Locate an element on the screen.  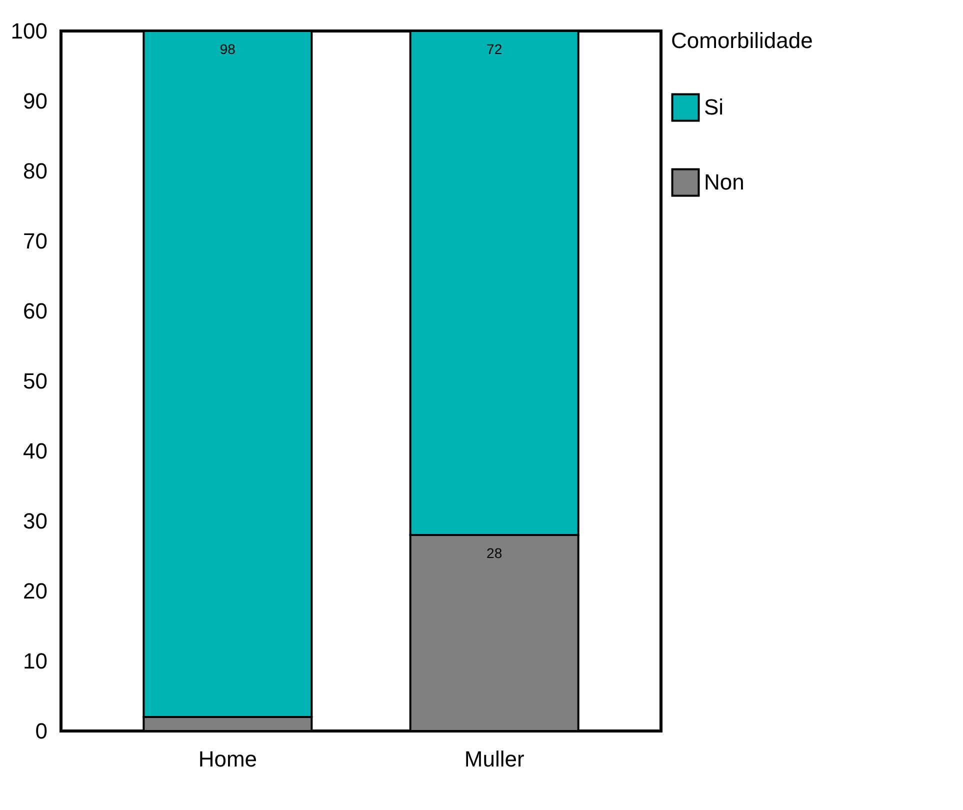
legend-label: Si is located at coordinates (714, 107).